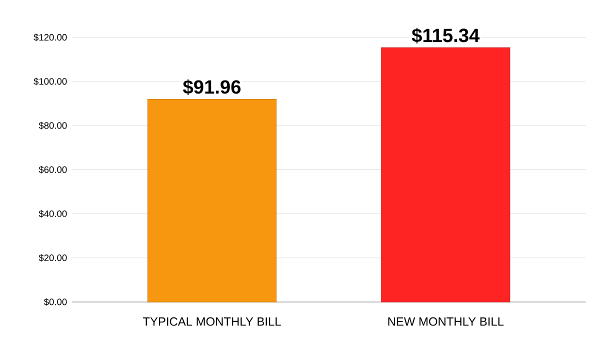  Describe the element at coordinates (52, 126) in the screenshot. I see `y-tick-label: $80.00` at that location.